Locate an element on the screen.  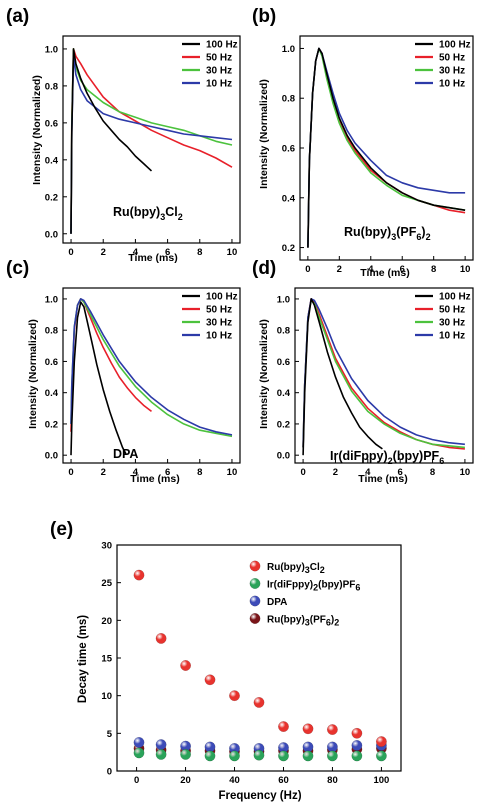
y-axis-title-c: Intensity (Normalized) is located at coordinates (33, 374).